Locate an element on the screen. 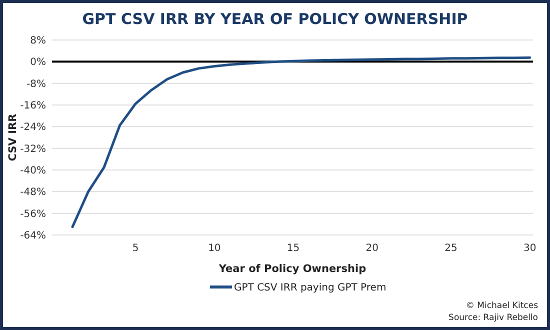 This screenshot has width=550, height=330. y-tick-label: -64% is located at coordinates (33, 236).